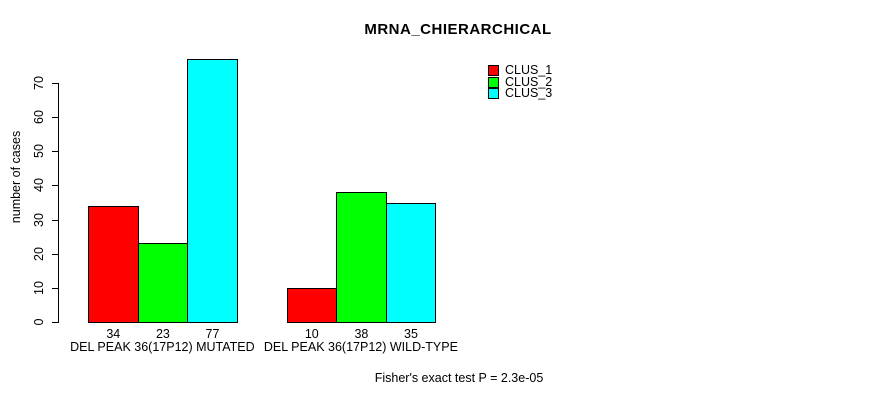 Image resolution: width=890 pixels, height=400 pixels. Describe the element at coordinates (39, 287) in the screenshot. I see `y-axis-tick-label: 10` at that location.